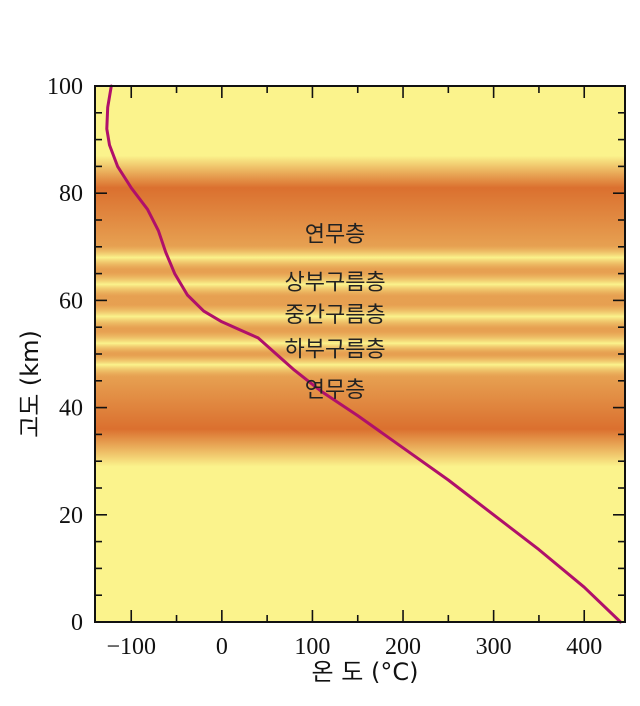 The width and height of the screenshot is (640, 706). Describe the element at coordinates (334, 283) in the screenshot. I see `layer-label: 상부구름층` at that location.